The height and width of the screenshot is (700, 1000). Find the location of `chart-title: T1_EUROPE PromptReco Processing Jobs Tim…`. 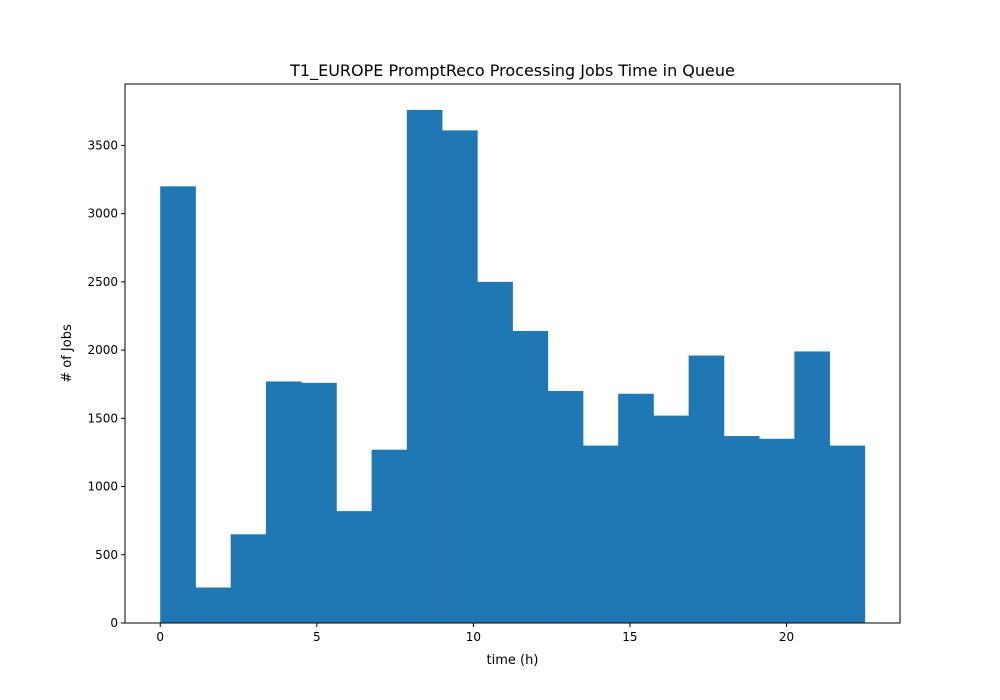

chart-title: T1_EUROPE PromptReco Processing Jobs Tim… is located at coordinates (512, 71).